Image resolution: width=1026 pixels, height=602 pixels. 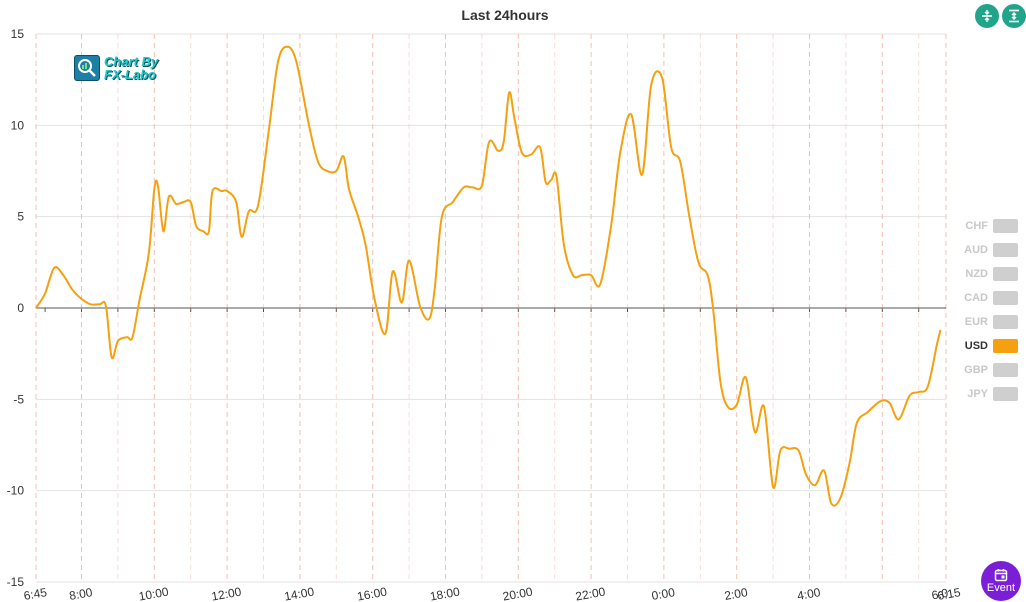 What do you see at coordinates (154, 593) in the screenshot?
I see `x-tick-label: 10:00` at bounding box center [154, 593].